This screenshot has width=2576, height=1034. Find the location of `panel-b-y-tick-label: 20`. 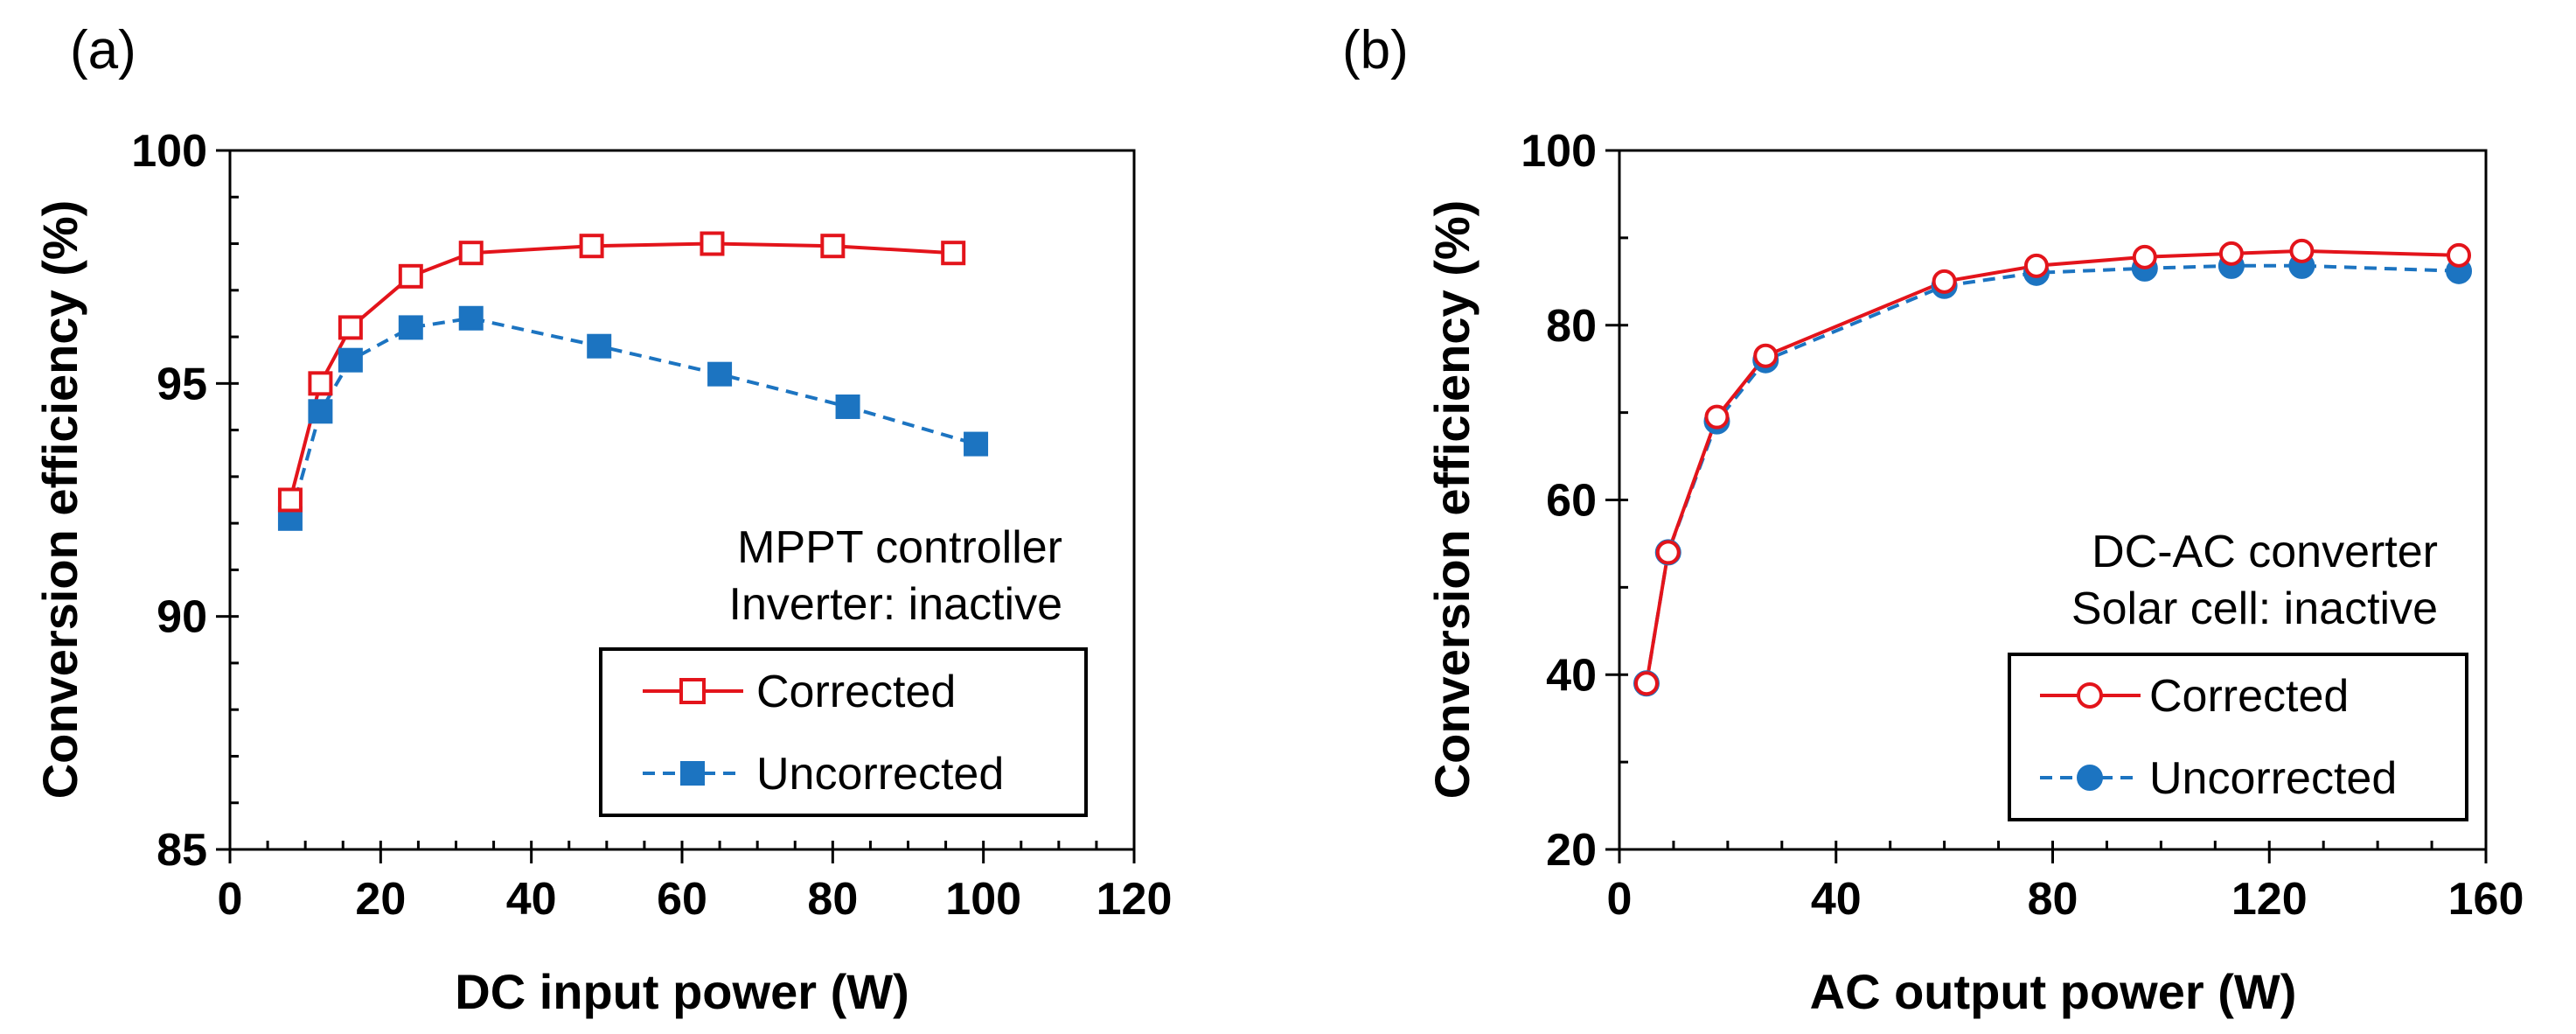

panel-b-y-tick-label: 20 is located at coordinates (1571, 850).